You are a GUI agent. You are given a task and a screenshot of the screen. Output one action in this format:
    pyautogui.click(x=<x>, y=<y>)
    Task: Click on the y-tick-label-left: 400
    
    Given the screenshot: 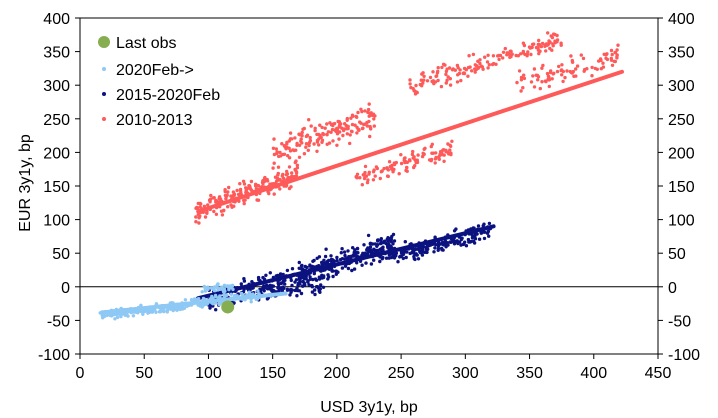 What is the action you would take?
    pyautogui.click(x=56, y=19)
    